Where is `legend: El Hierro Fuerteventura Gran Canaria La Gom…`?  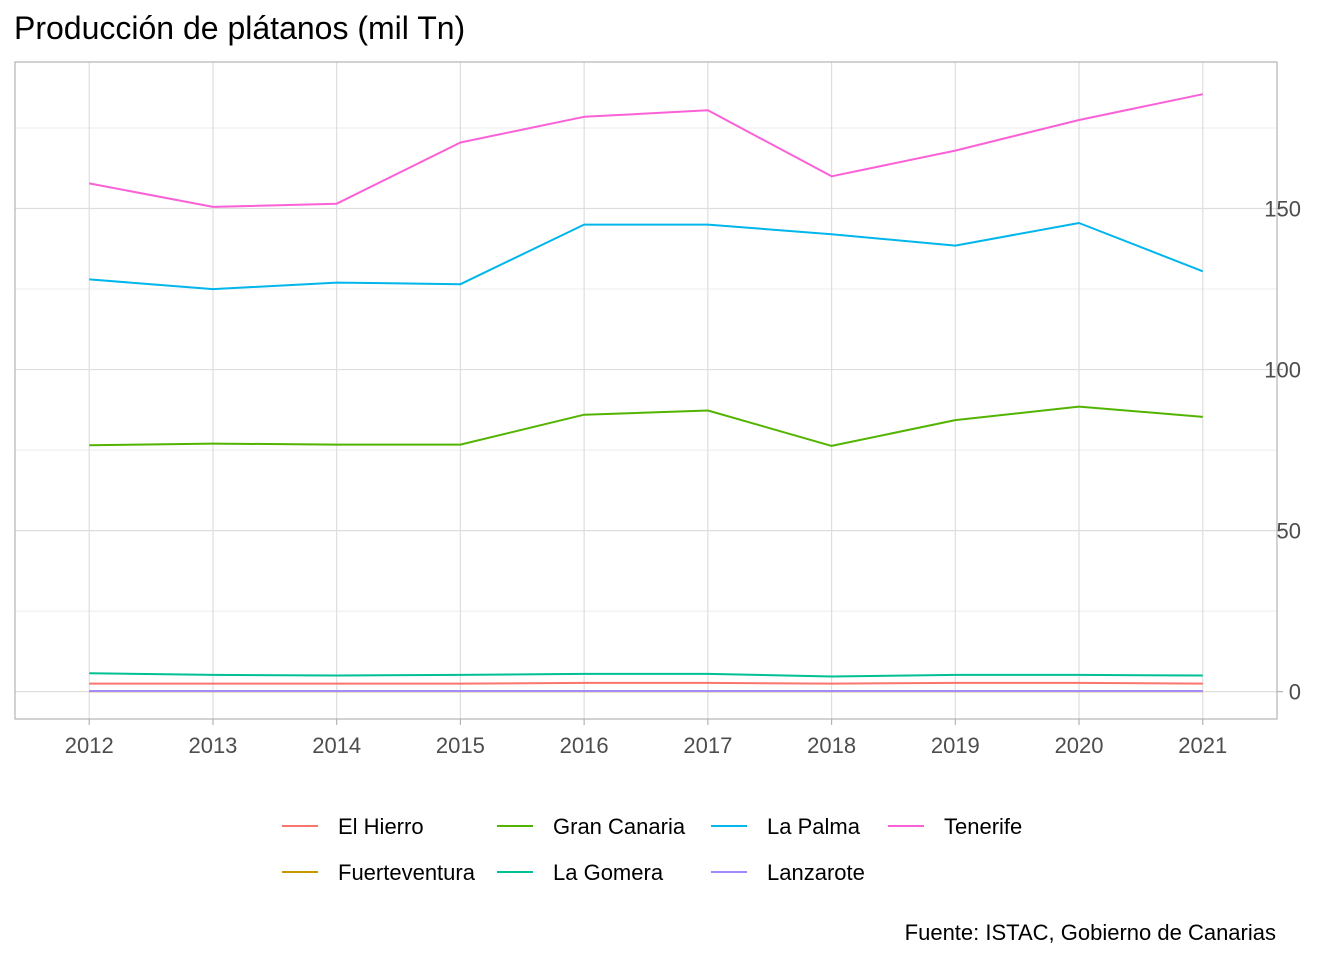 legend: El Hierro Fuerteventura Gran Canaria La Gom… is located at coordinates (652, 849).